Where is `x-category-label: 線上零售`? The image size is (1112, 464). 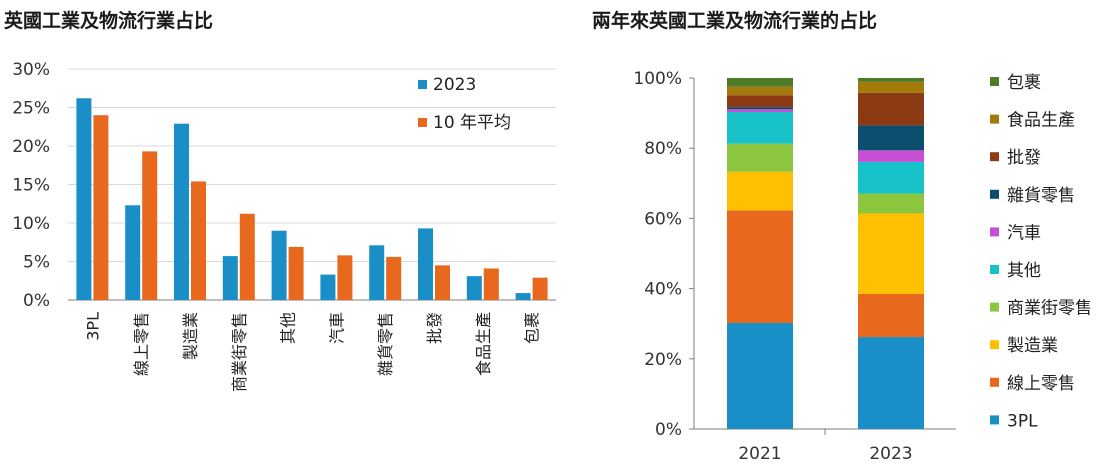 x-category-label: 線上零售 is located at coordinates (141, 344).